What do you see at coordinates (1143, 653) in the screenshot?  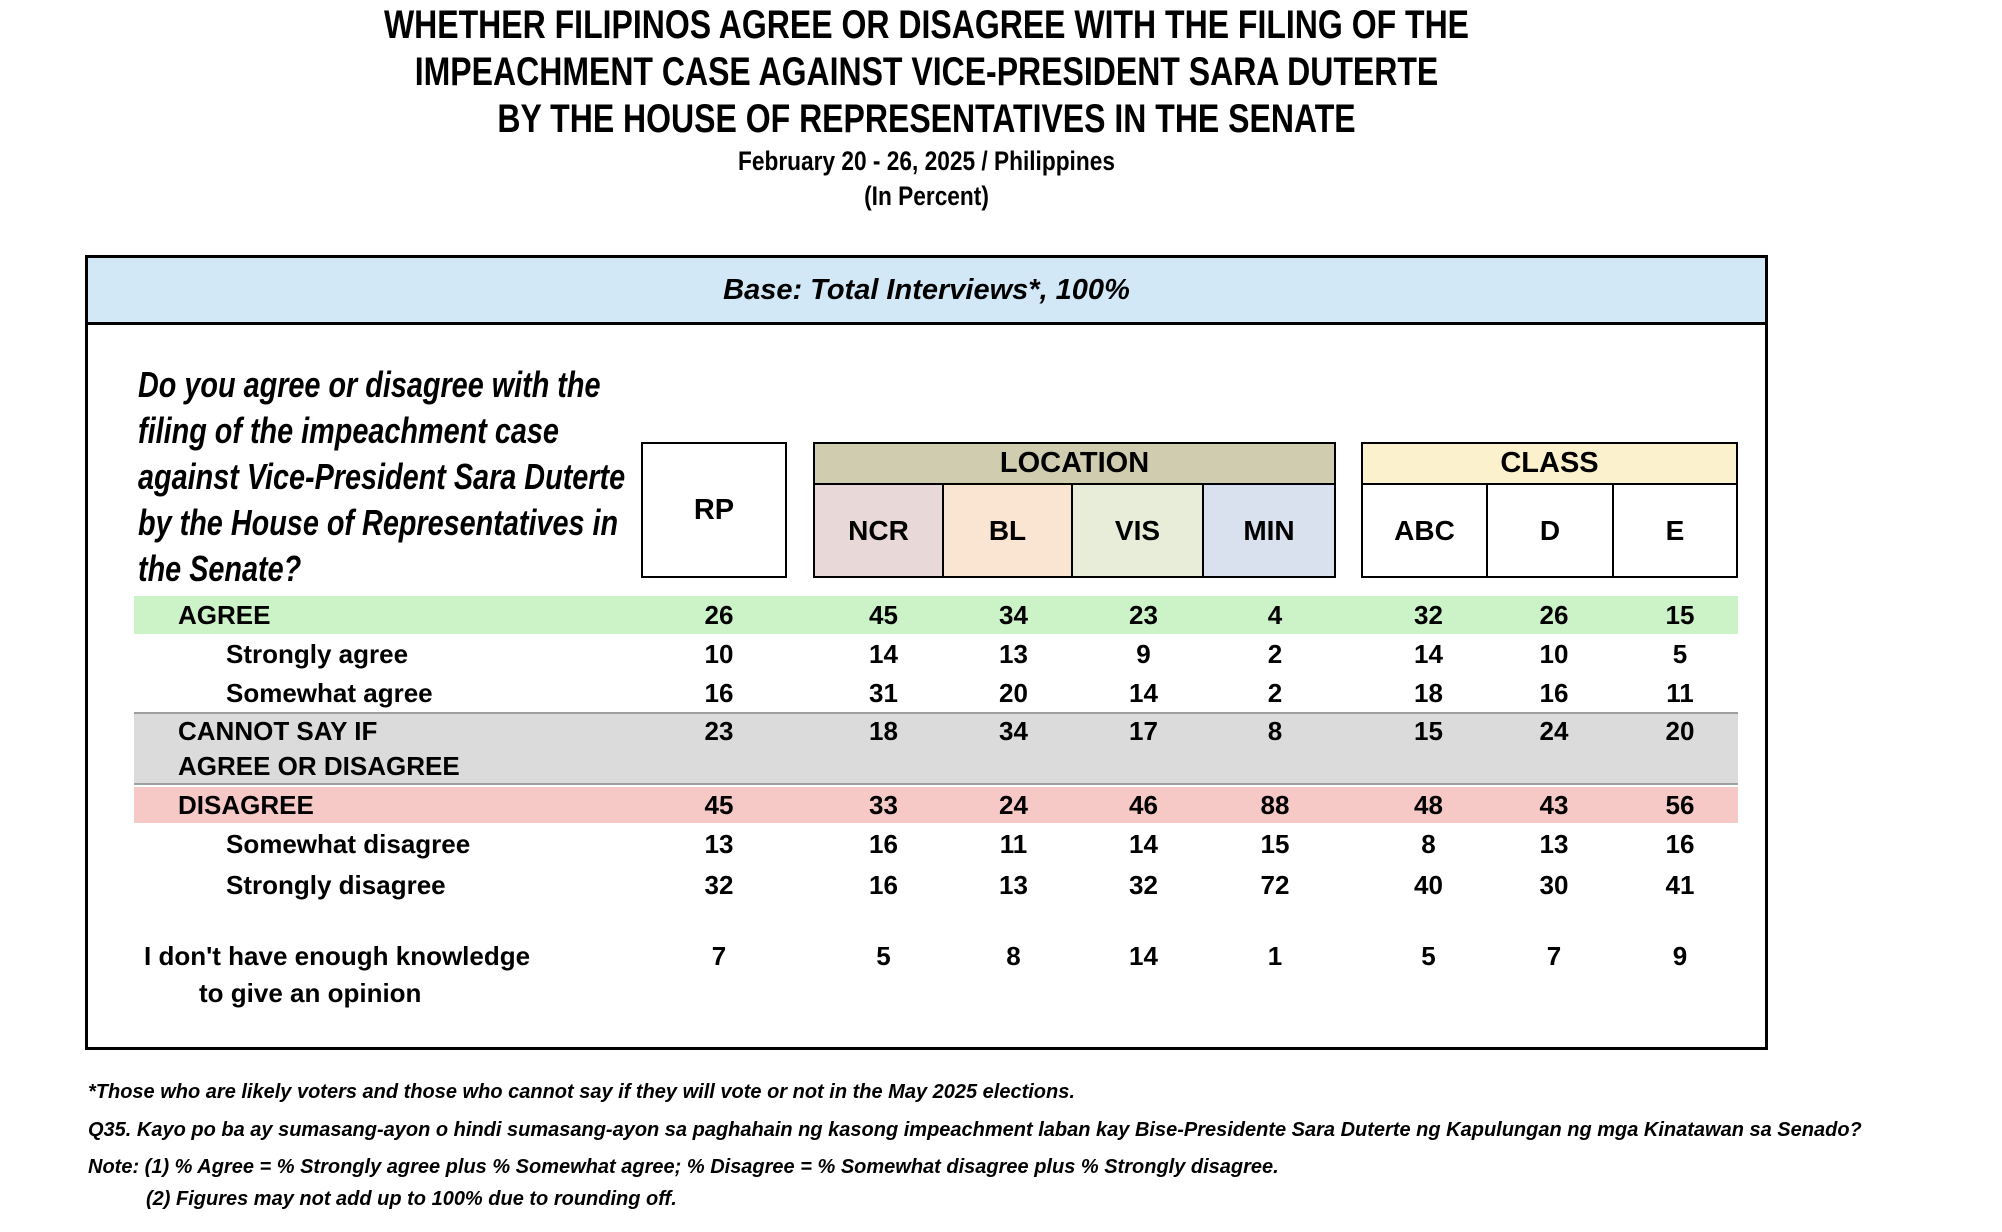 I see `value-cell-vis: 9` at bounding box center [1143, 653].